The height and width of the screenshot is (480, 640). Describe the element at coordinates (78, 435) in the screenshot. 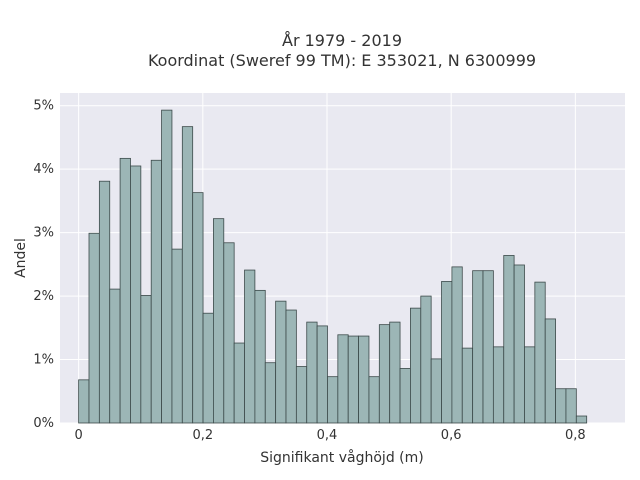

I see `x-tick-label: 0` at that location.